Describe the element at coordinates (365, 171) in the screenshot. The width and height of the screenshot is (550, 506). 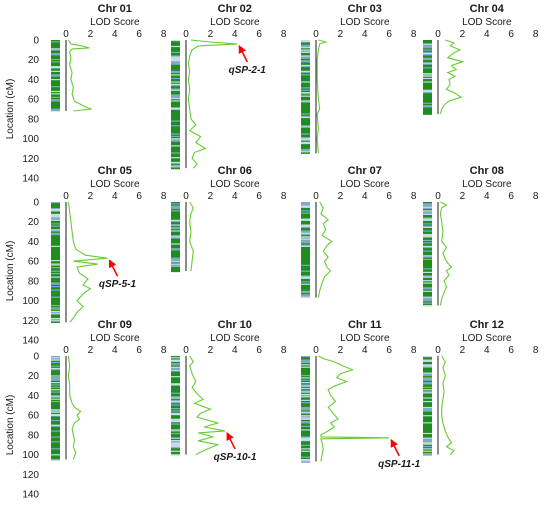
I see `panel-title: Chr 07` at that location.